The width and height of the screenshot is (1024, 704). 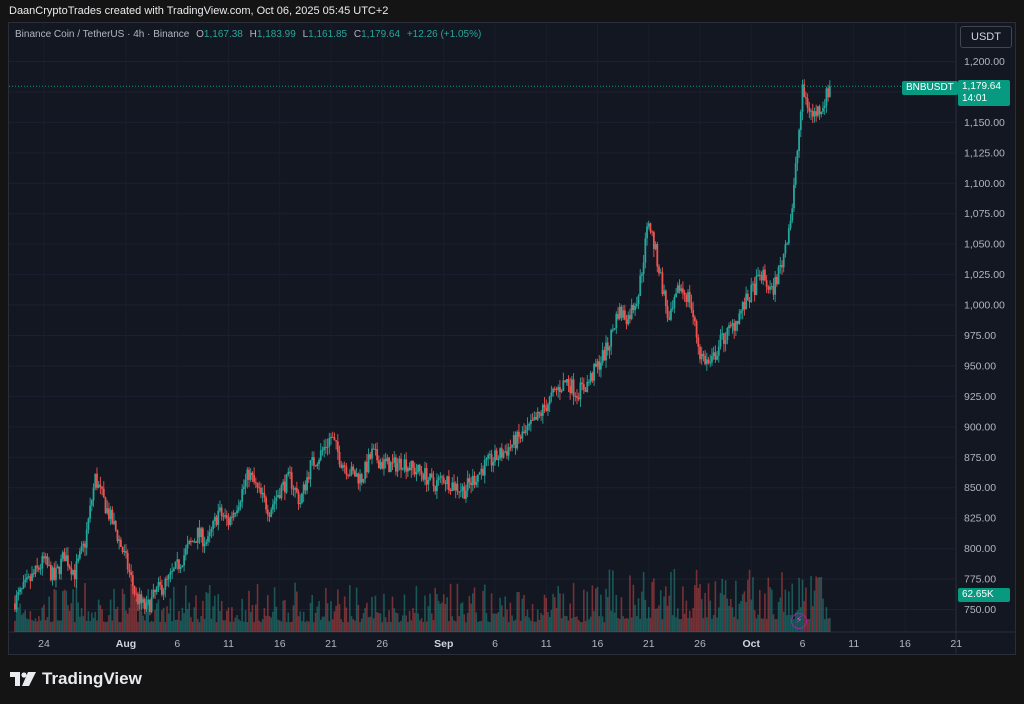 I want to click on x-tick-label: Oct, so click(x=751, y=644).